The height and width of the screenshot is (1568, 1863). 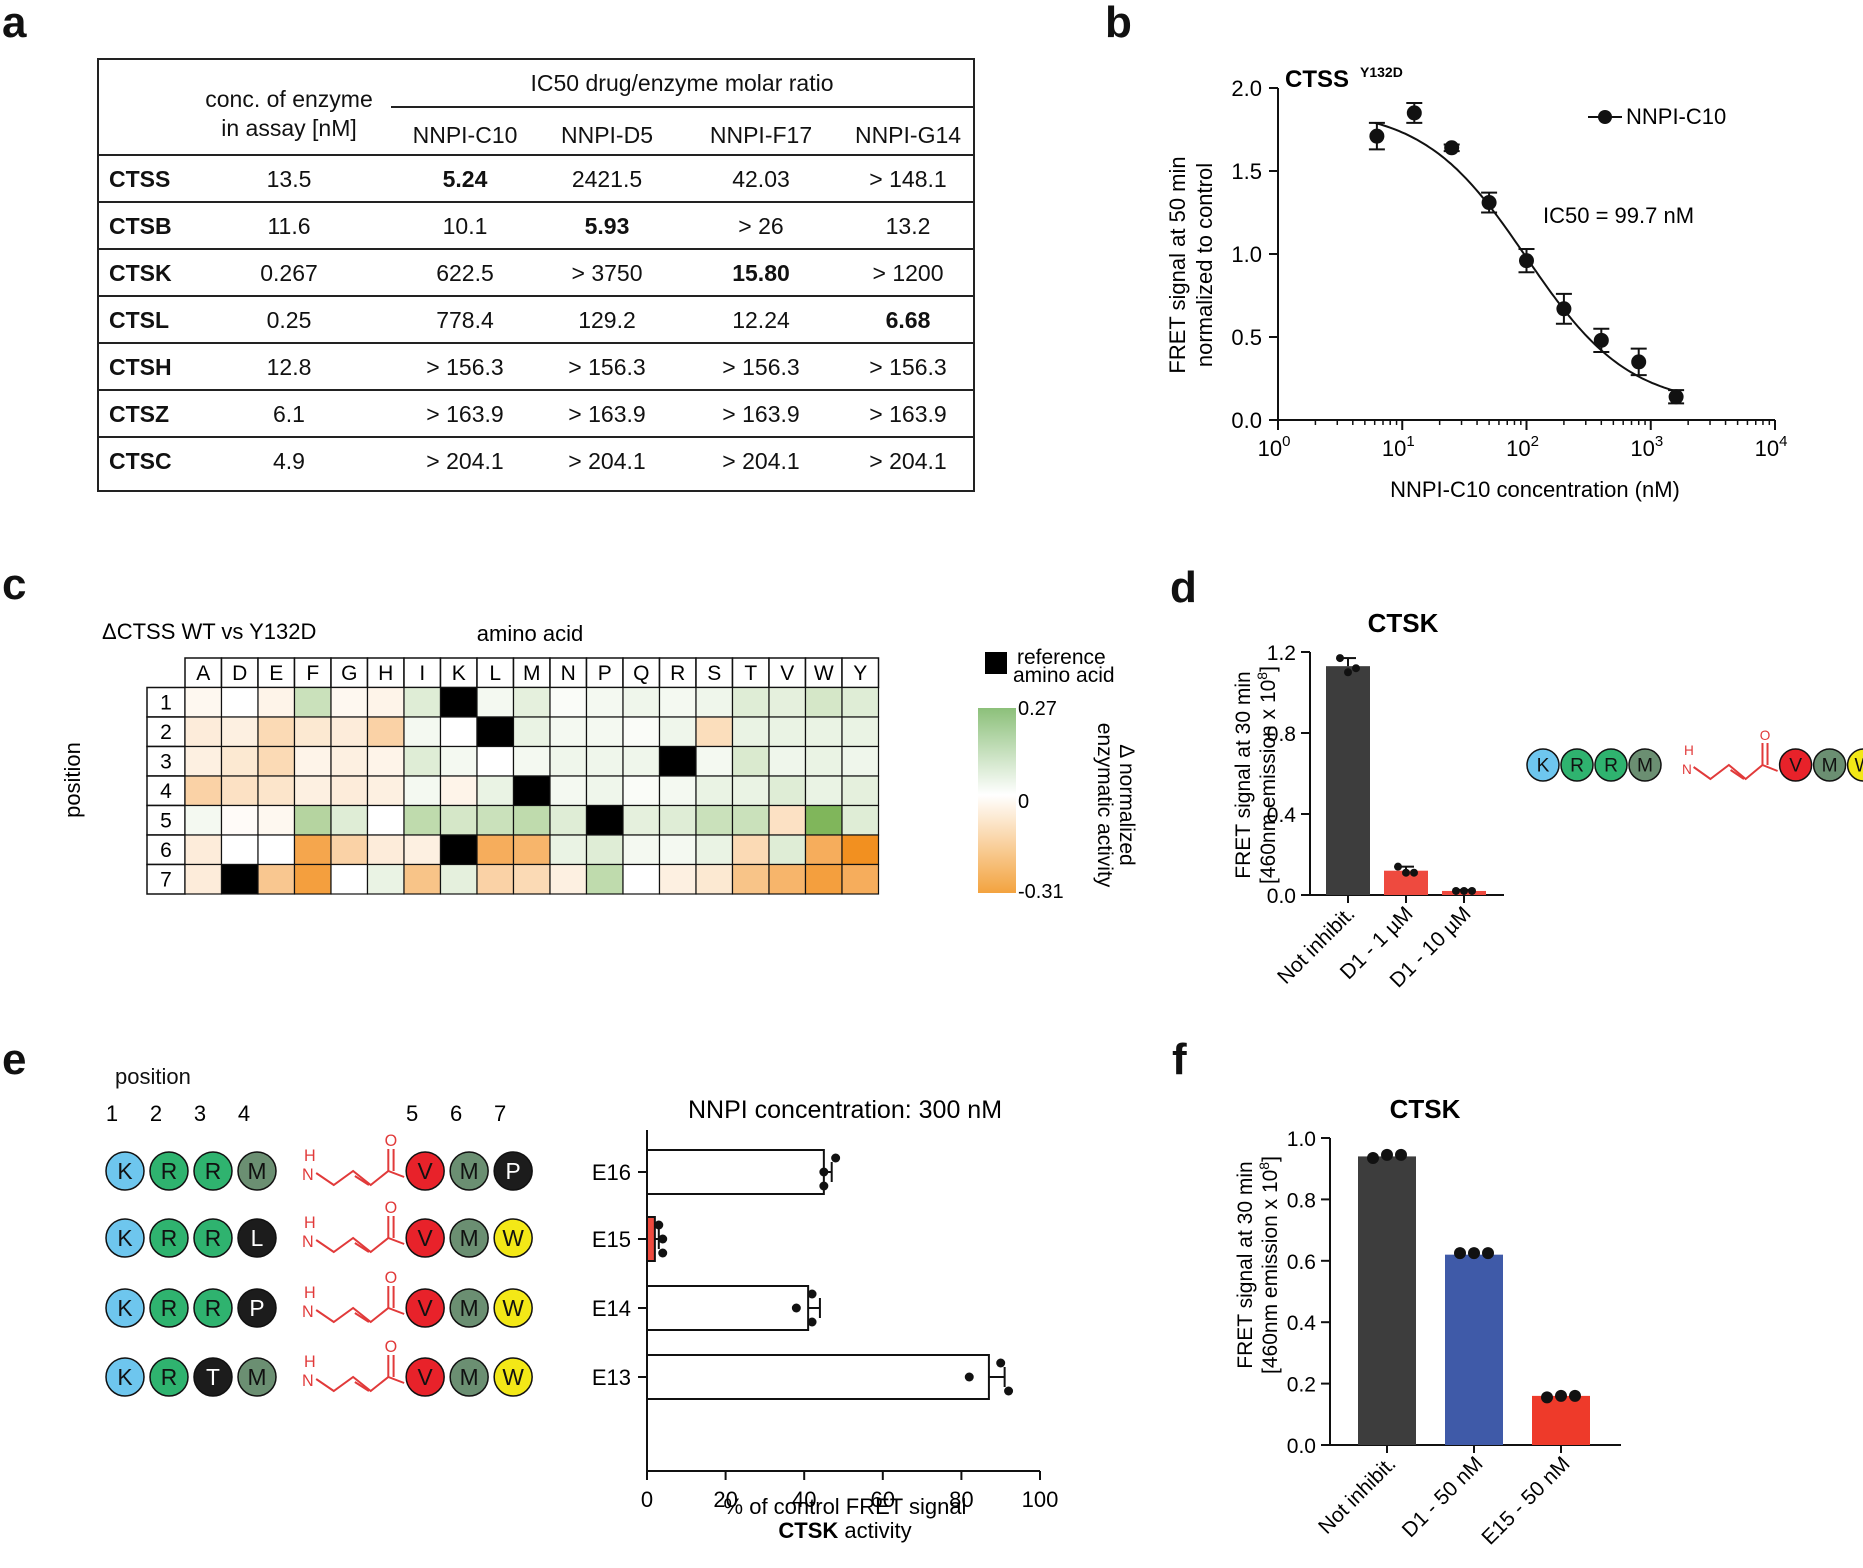 I want to click on position-number: 7, so click(x=500, y=1115).